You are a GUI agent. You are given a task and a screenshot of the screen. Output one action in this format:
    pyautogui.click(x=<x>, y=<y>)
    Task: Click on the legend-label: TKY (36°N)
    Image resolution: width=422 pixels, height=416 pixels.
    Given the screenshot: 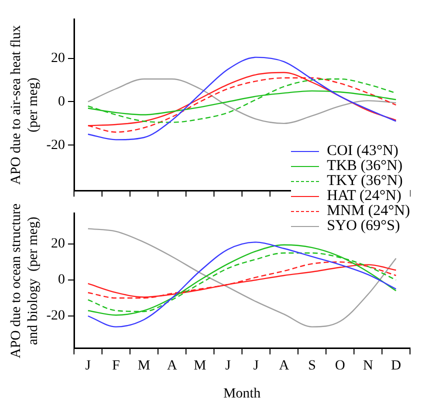 What is the action you would take?
    pyautogui.click(x=364, y=181)
    